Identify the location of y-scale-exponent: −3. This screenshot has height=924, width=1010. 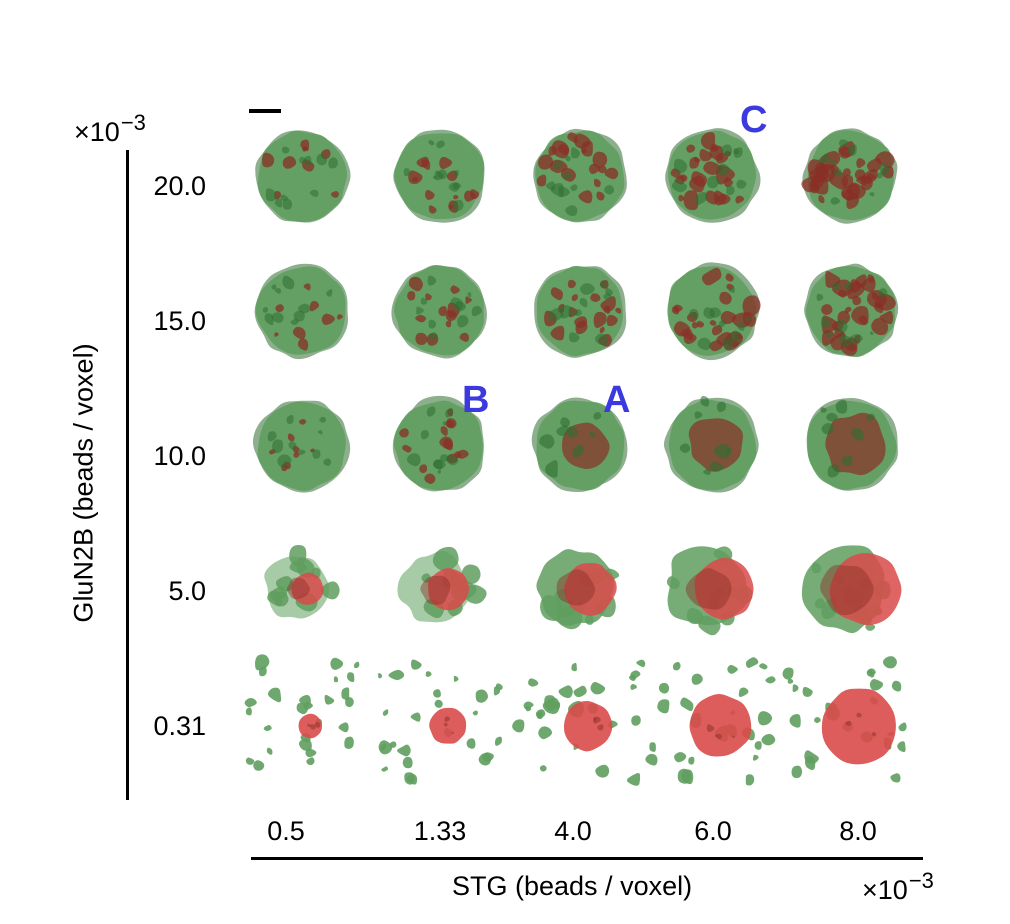
(133, 122).